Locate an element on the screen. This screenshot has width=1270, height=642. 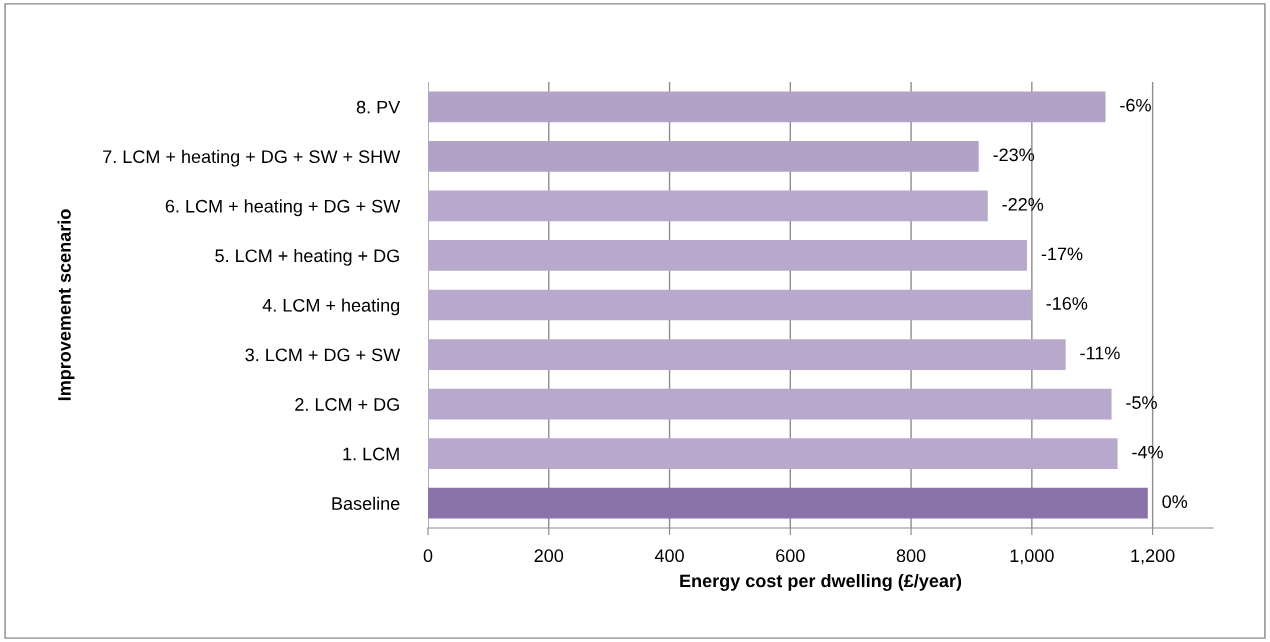
y-tick-label: 1. LCM is located at coordinates (371, 454).